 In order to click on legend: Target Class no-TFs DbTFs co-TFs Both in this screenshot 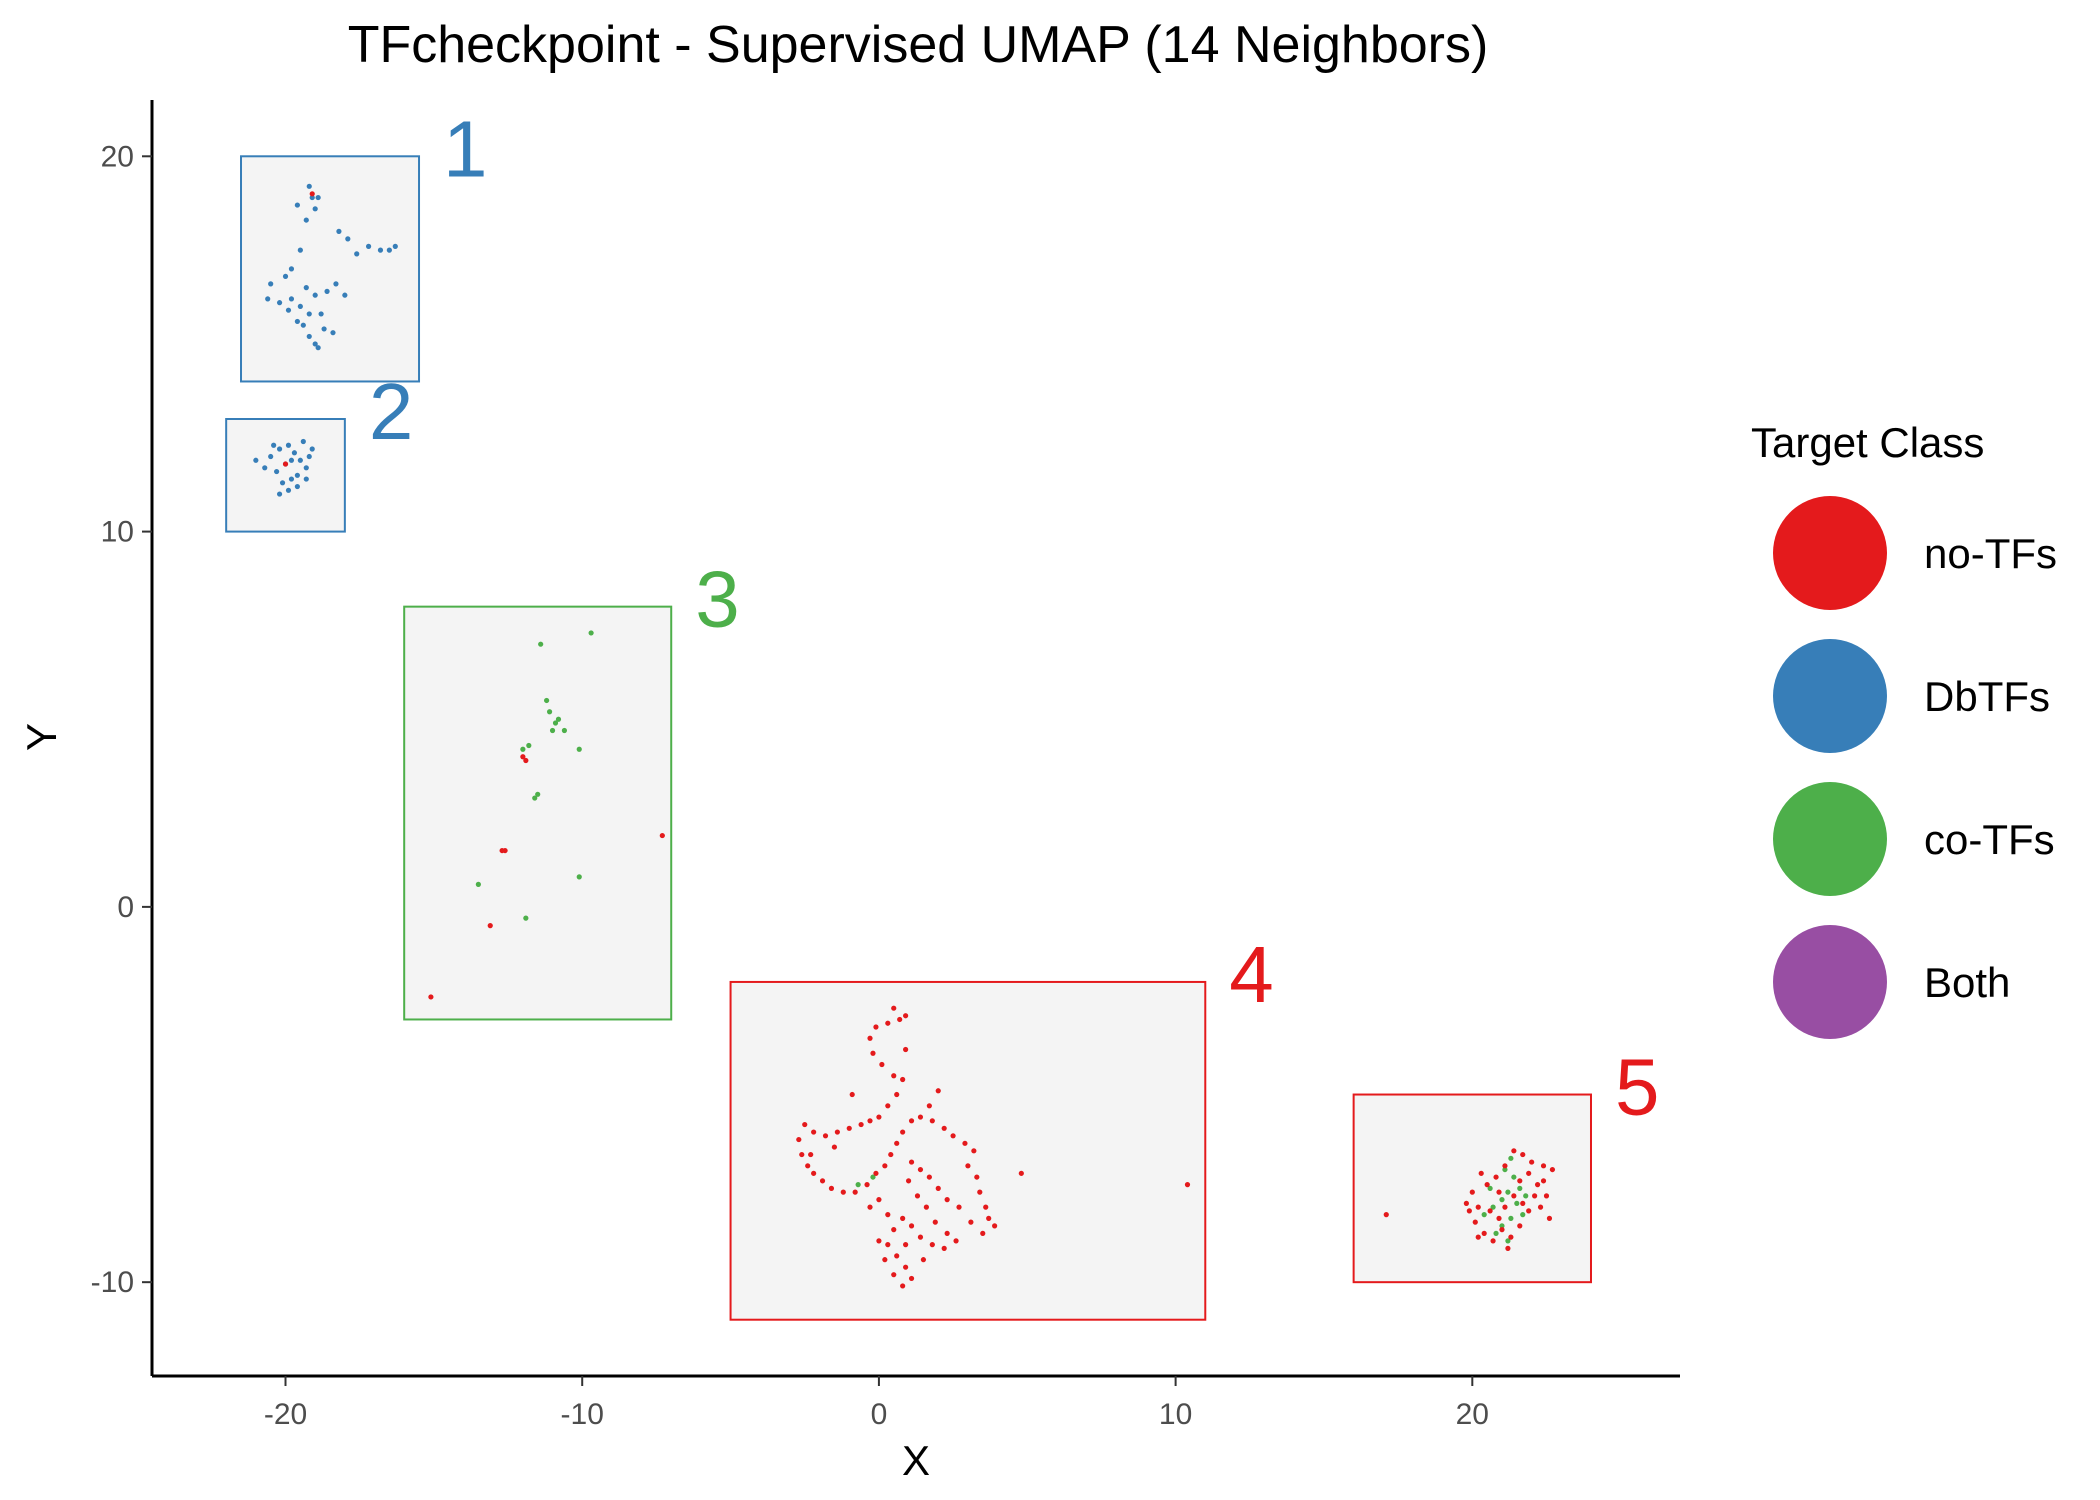, I will do `click(1904, 729)`.